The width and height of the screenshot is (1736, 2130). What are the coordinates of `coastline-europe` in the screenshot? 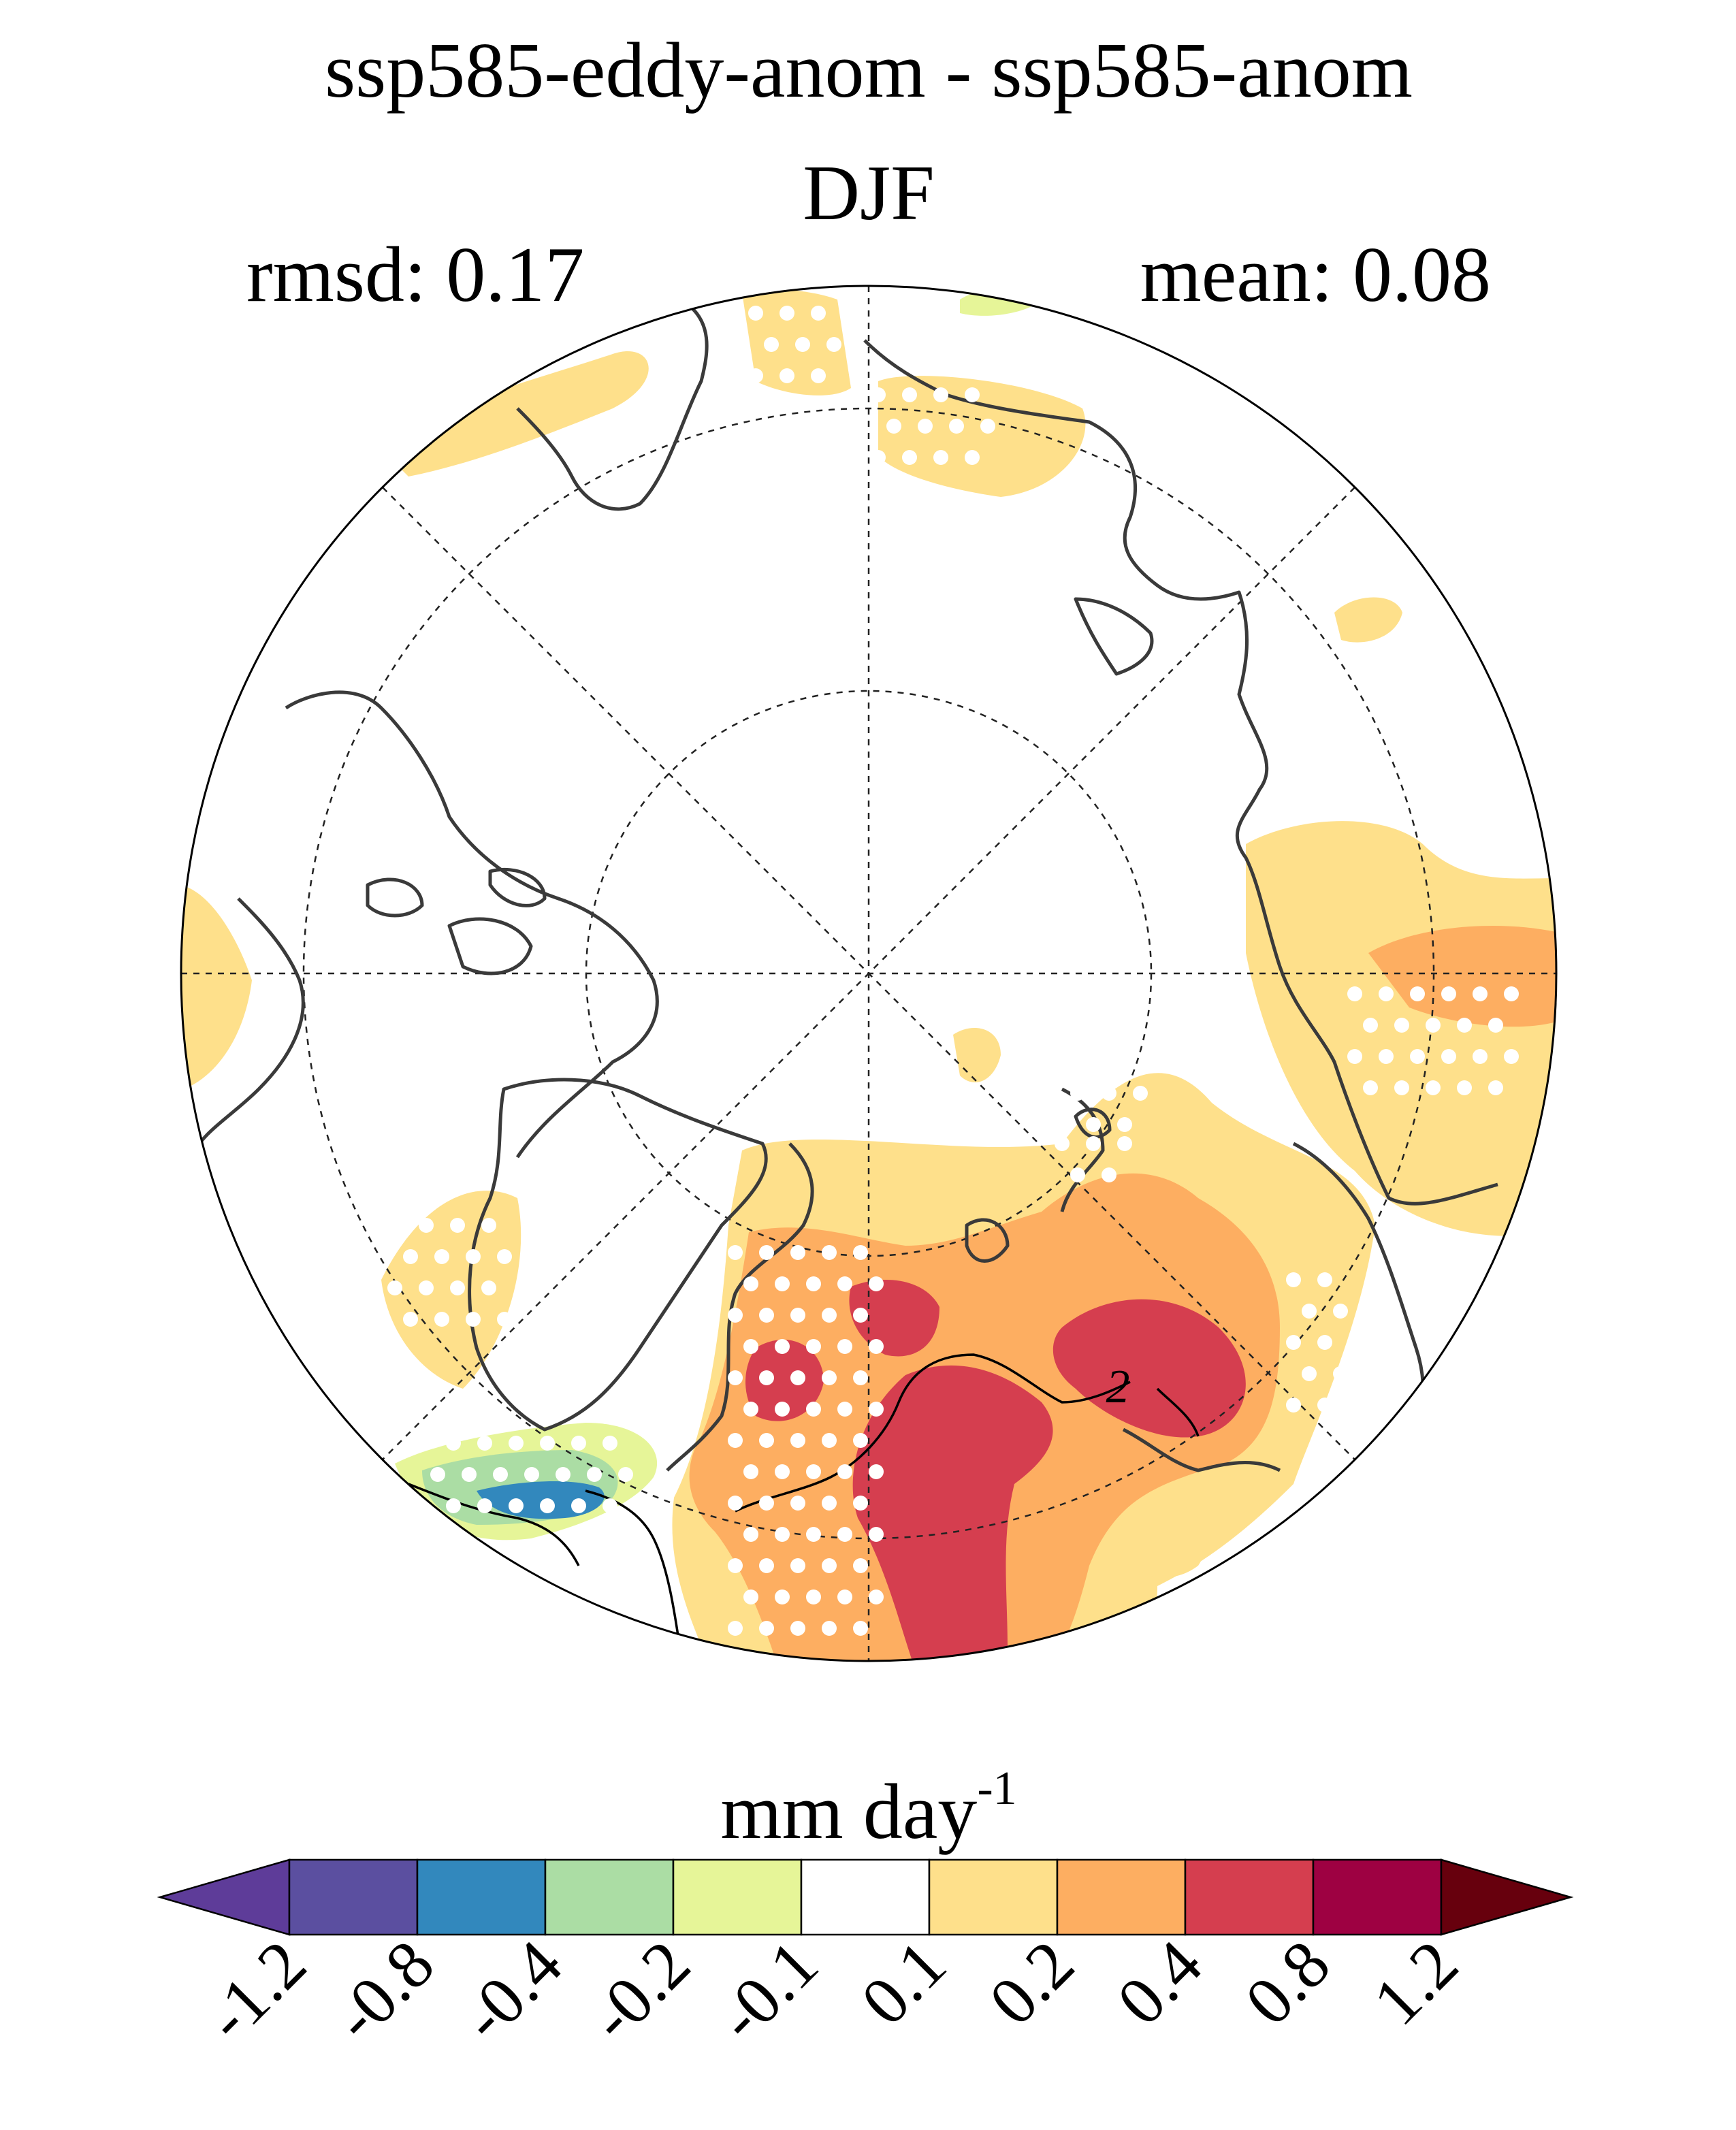 It's located at (973, 1279).